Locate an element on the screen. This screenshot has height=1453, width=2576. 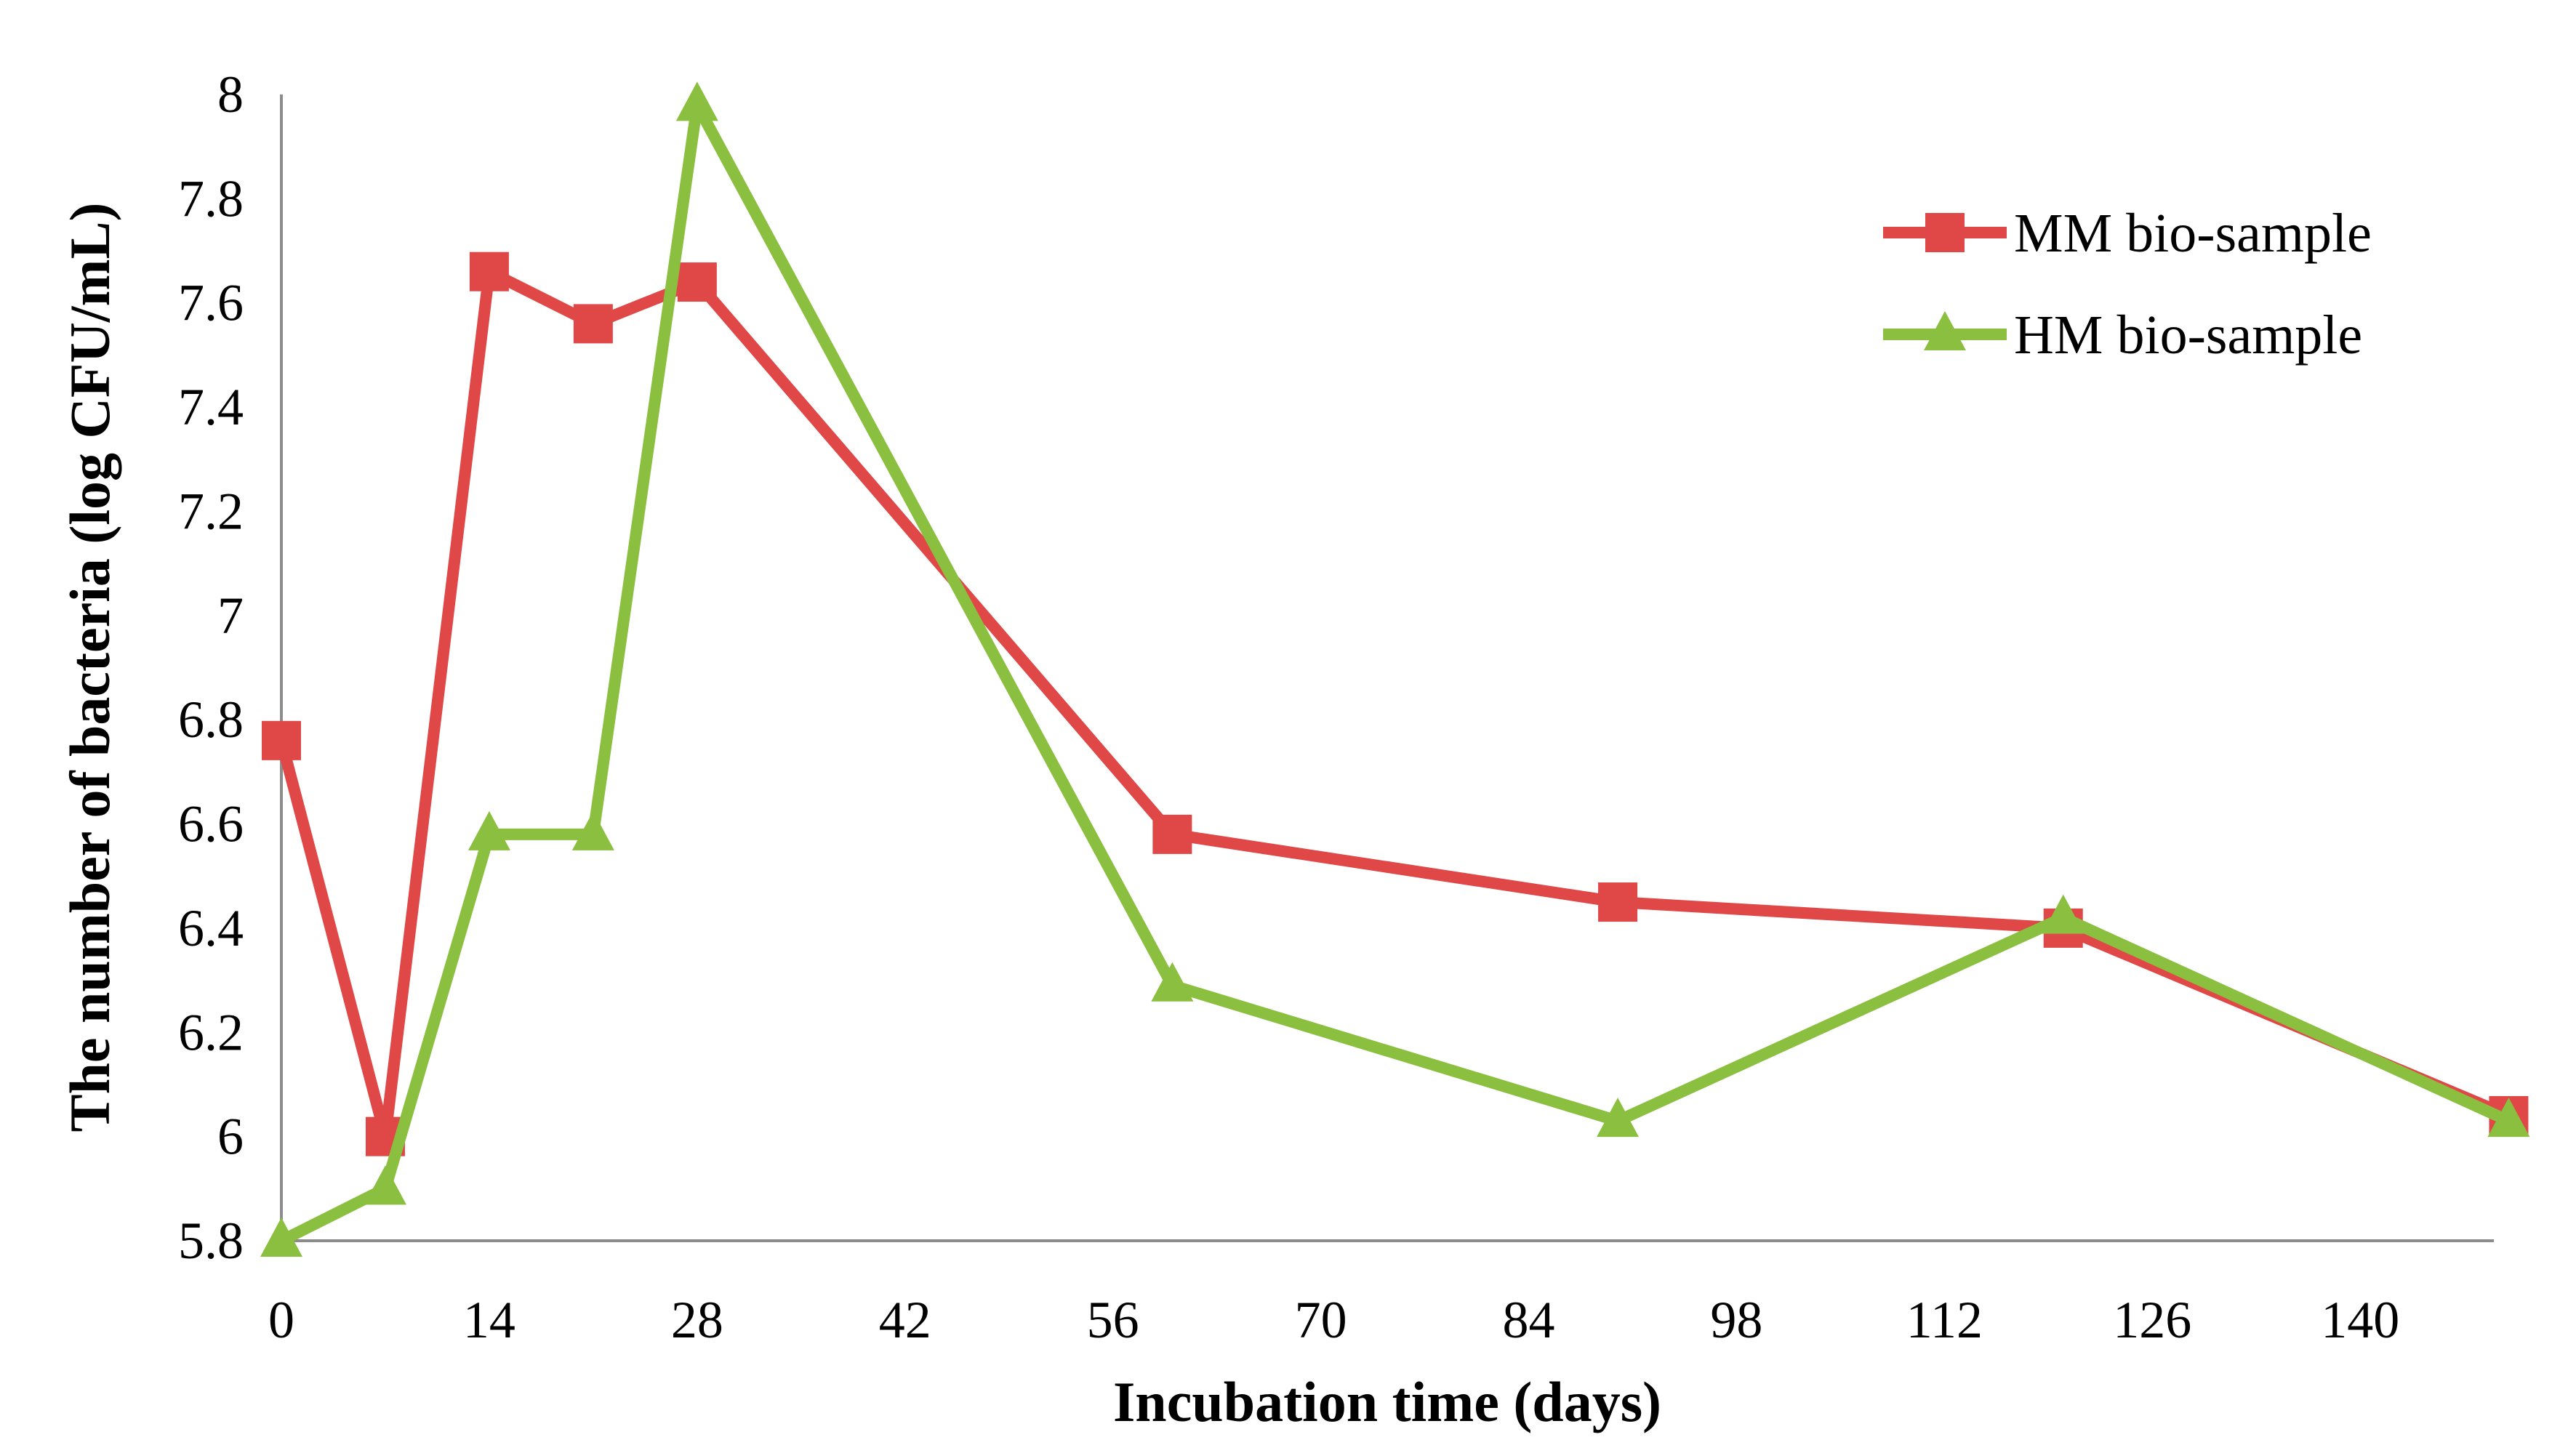
y-tick-label: 6.6 is located at coordinates (211, 824).